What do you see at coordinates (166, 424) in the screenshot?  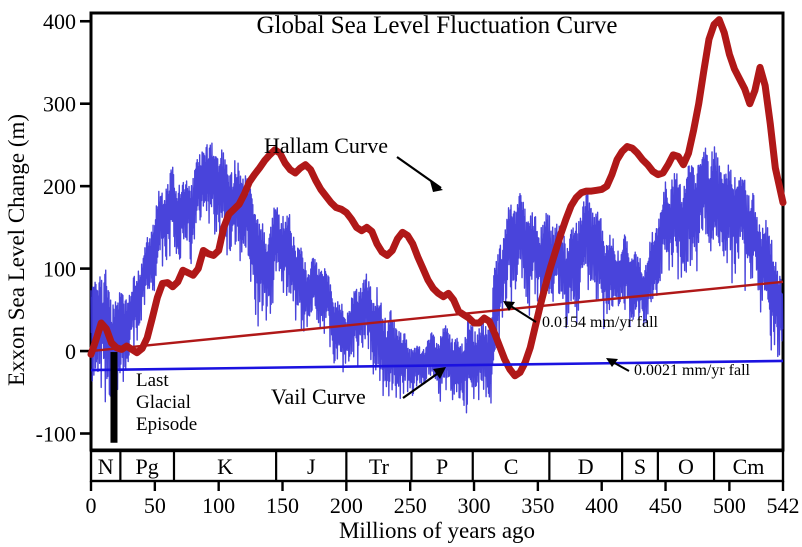 I see `last-glacial-episode-line-3: Episode` at bounding box center [166, 424].